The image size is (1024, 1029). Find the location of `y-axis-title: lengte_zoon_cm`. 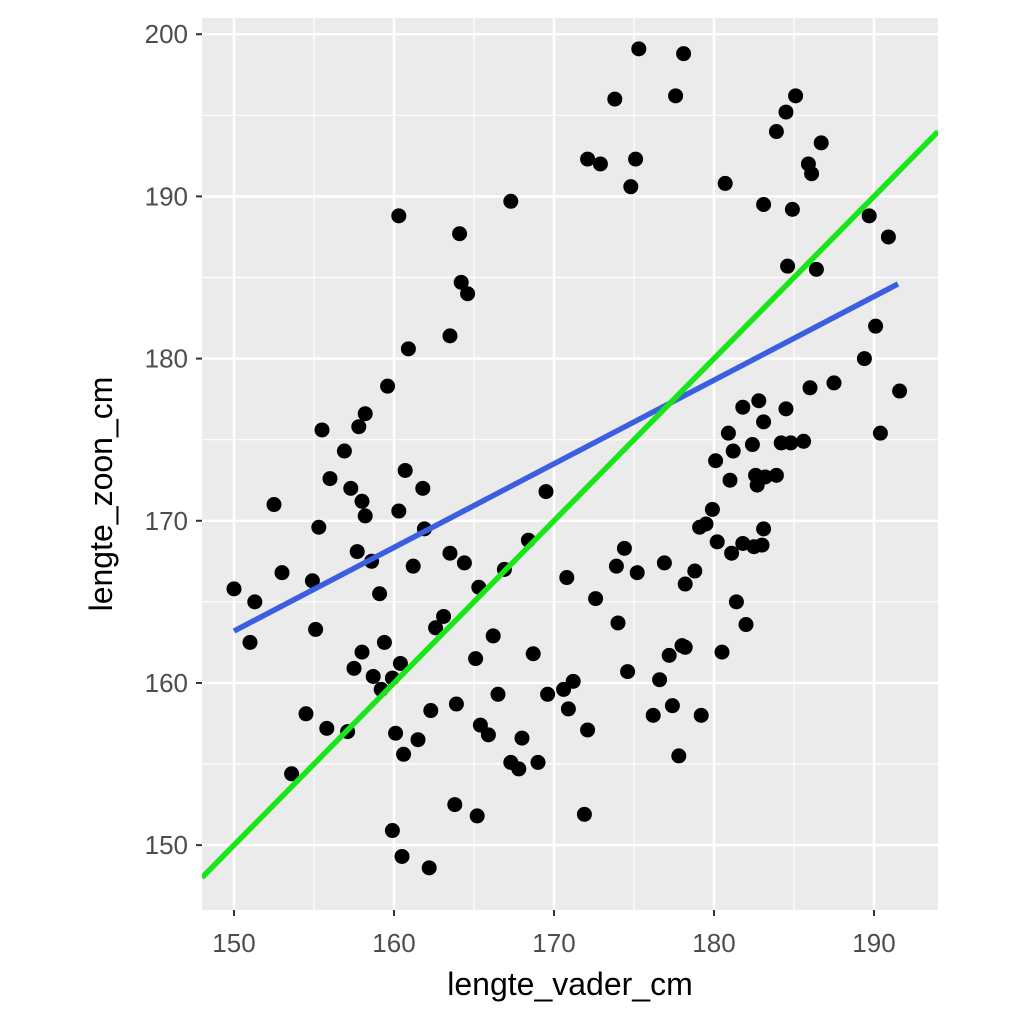

y-axis-title: lengte_zoon_cm is located at coordinates (101, 494).